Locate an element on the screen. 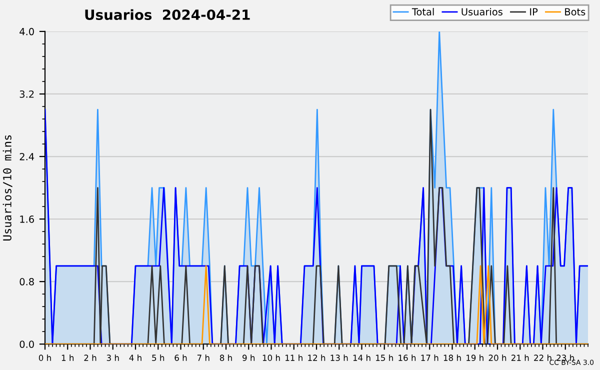  x-tick-label: 17 h is located at coordinates (429, 357).